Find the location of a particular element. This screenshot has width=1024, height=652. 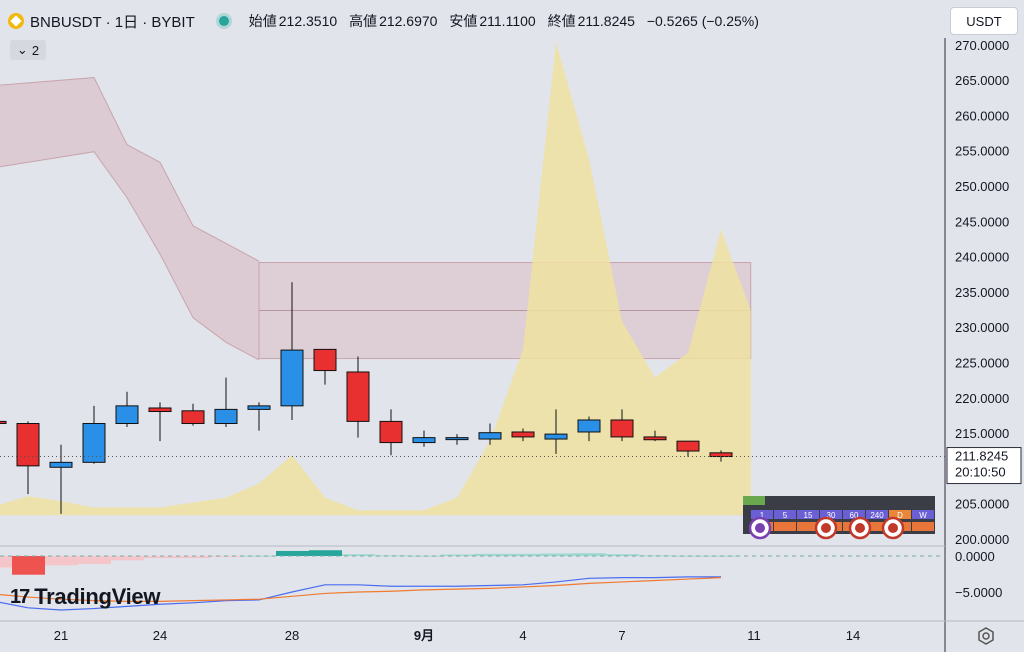

indicator-collapse-button: ⌄ 2 is located at coordinates (28, 50).